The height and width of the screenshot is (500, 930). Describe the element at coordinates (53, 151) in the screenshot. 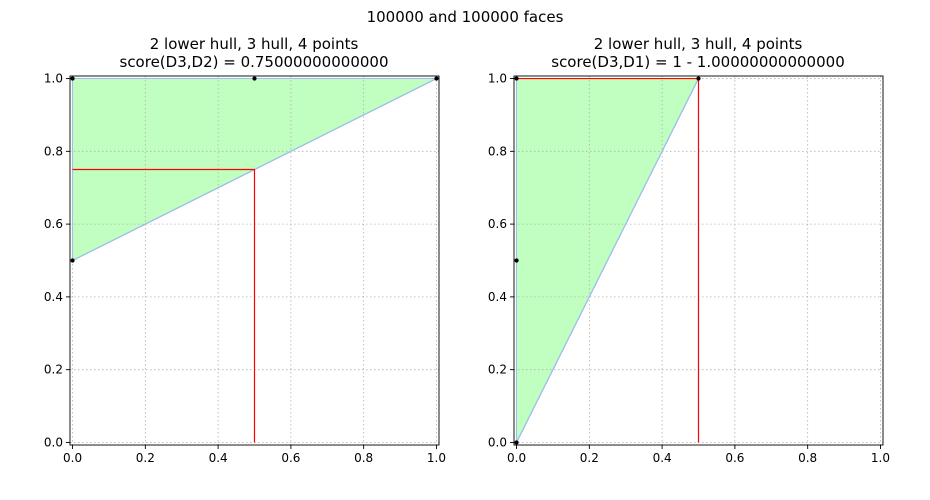

I see `left-y-tick-label-4: 0.8` at that location.